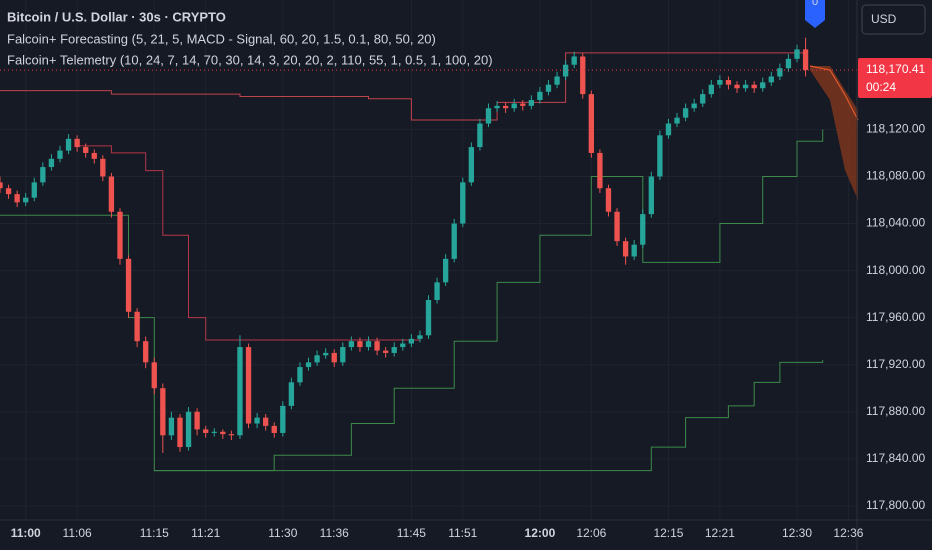 Image resolution: width=932 pixels, height=550 pixels. I want to click on y-tick-label: 117,960.00, so click(895, 317).